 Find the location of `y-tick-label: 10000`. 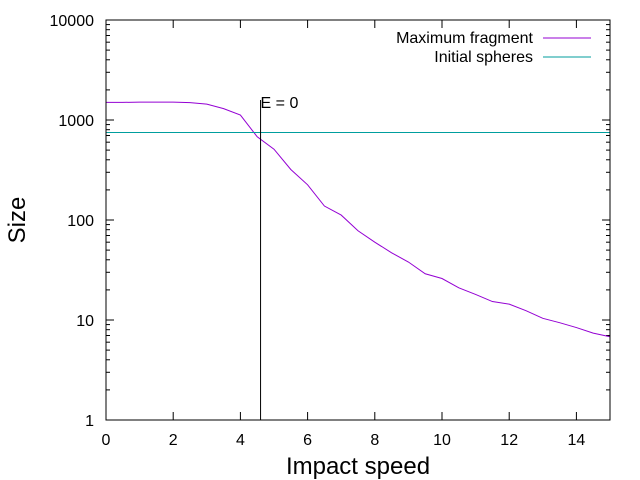

y-tick-label: 10000 is located at coordinates (72, 21).